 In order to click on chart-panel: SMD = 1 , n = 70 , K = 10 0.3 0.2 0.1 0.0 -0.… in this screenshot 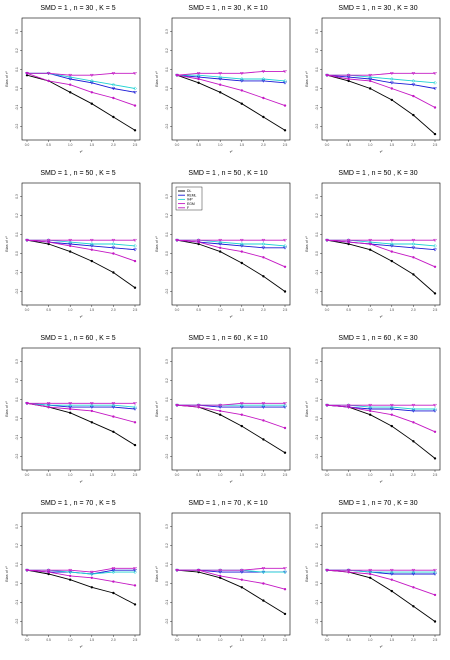, I will do `click(225, 577)`.